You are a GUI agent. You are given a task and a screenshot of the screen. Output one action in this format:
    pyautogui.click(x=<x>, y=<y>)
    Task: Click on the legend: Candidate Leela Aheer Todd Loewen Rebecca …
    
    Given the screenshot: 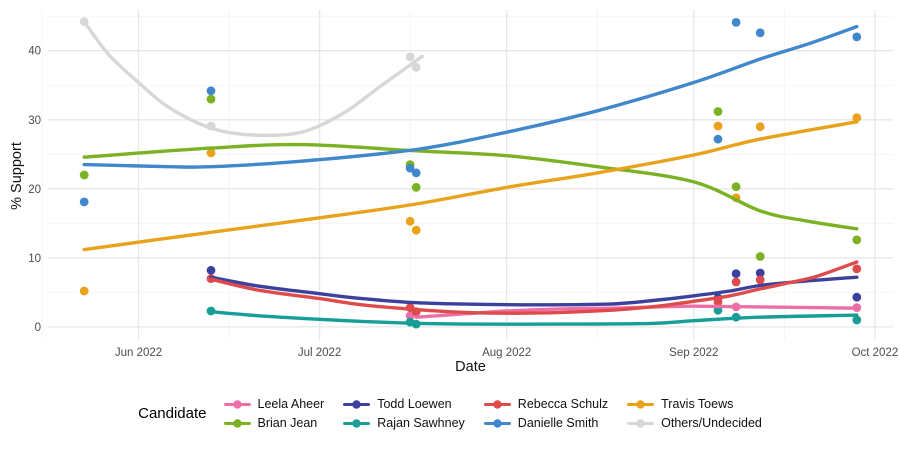 What is the action you would take?
    pyautogui.click(x=450, y=413)
    